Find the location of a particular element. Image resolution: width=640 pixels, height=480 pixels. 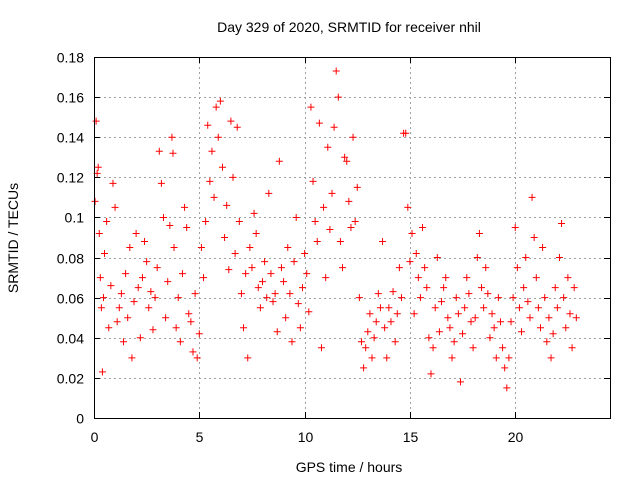

y-tick-label: 0.12 is located at coordinates (70, 178).